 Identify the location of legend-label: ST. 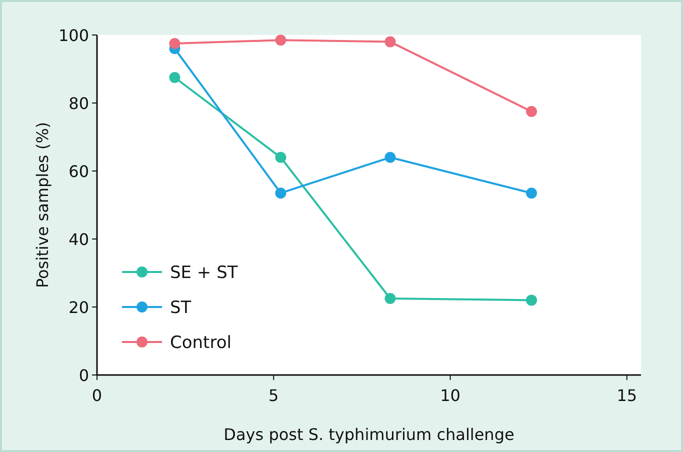
(181, 308).